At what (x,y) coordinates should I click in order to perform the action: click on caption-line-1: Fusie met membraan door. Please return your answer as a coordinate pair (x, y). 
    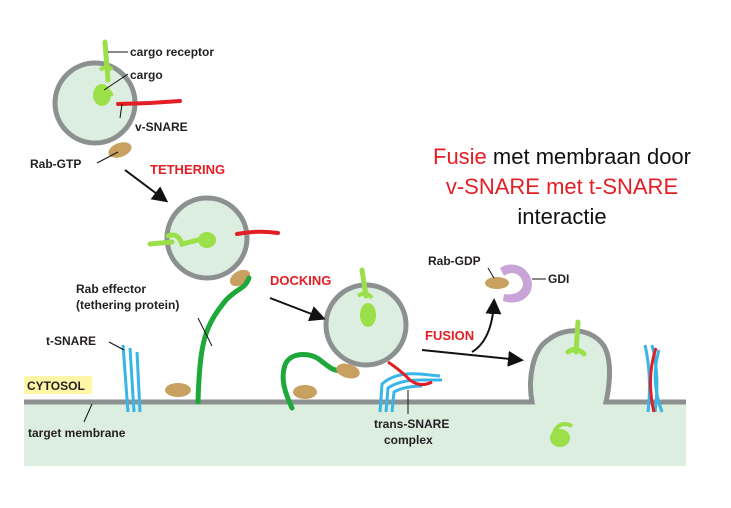
    Looking at the image, I should click on (561, 157).